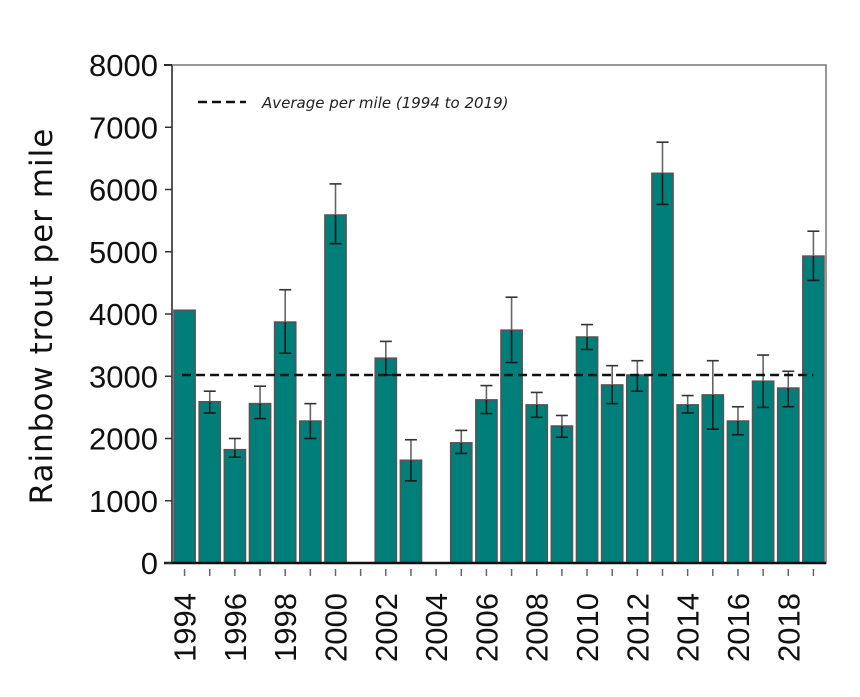 The width and height of the screenshot is (860, 697). What do you see at coordinates (235, 627) in the screenshot?
I see `x-tick-label-1996: 1996` at bounding box center [235, 627].